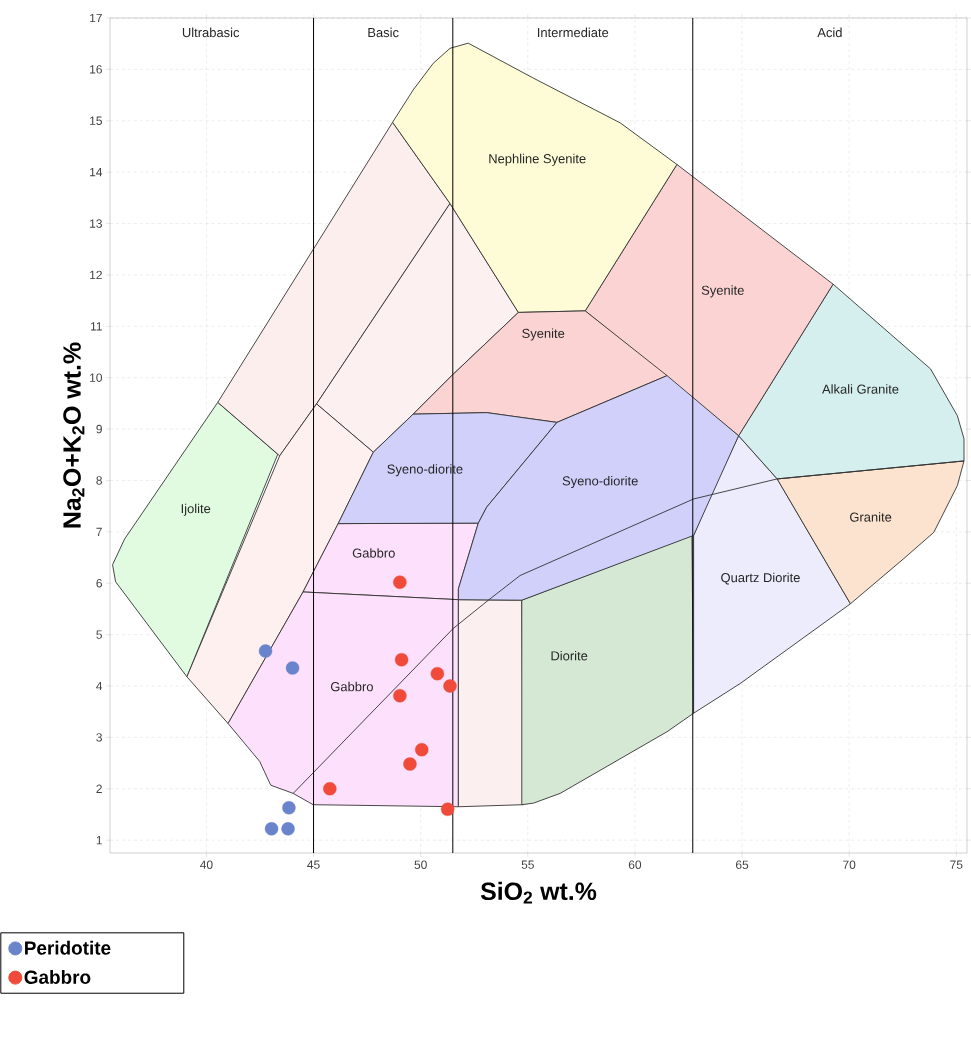  What do you see at coordinates (871, 517) in the screenshot?
I see `annotation: Granite` at bounding box center [871, 517].